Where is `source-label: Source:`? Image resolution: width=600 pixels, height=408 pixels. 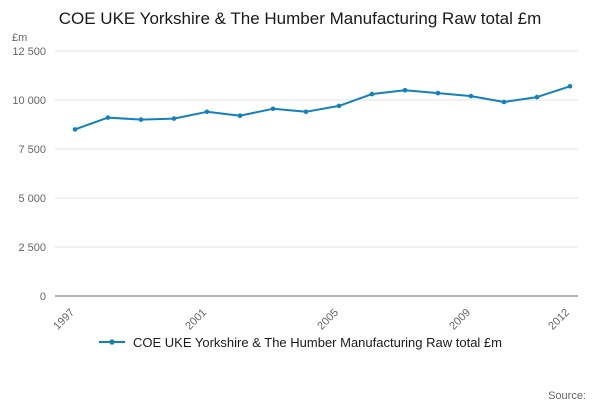 source-label: Source: is located at coordinates (567, 396).